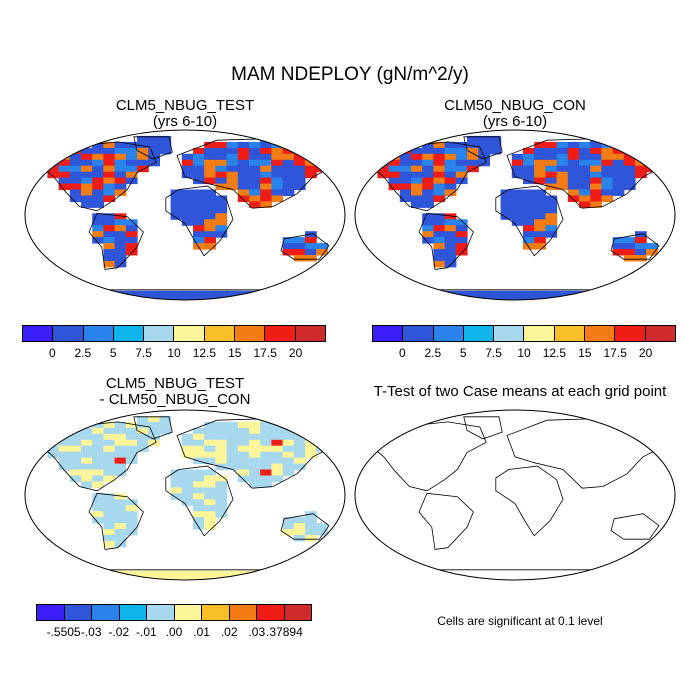 Image resolution: width=700 pixels, height=700 pixels. What do you see at coordinates (119, 632) in the screenshot?
I see `colorbar-tick-label: -.02` at bounding box center [119, 632].